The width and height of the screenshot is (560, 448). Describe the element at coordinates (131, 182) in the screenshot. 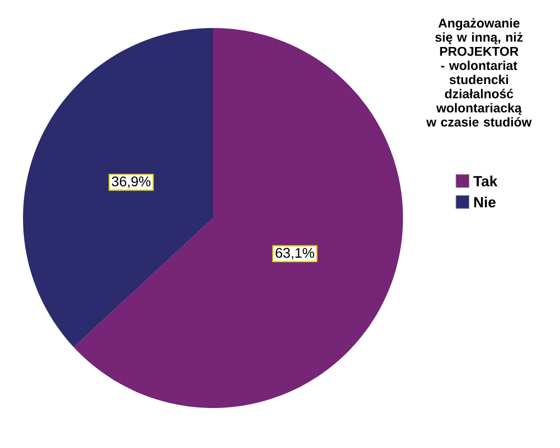

I see `data-label: 36,9%` at that location.